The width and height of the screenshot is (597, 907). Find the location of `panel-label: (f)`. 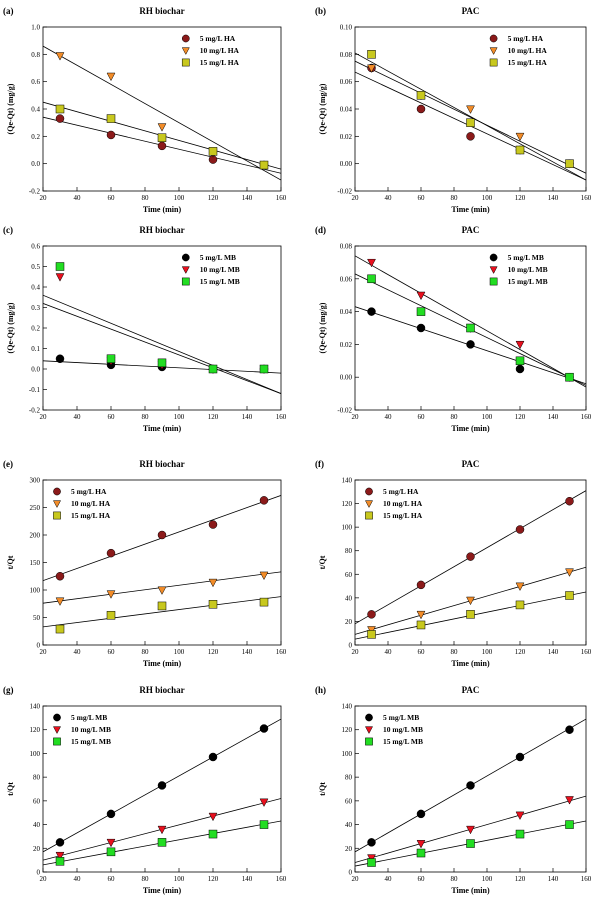

panel-label: (f) is located at coordinates (319, 464).